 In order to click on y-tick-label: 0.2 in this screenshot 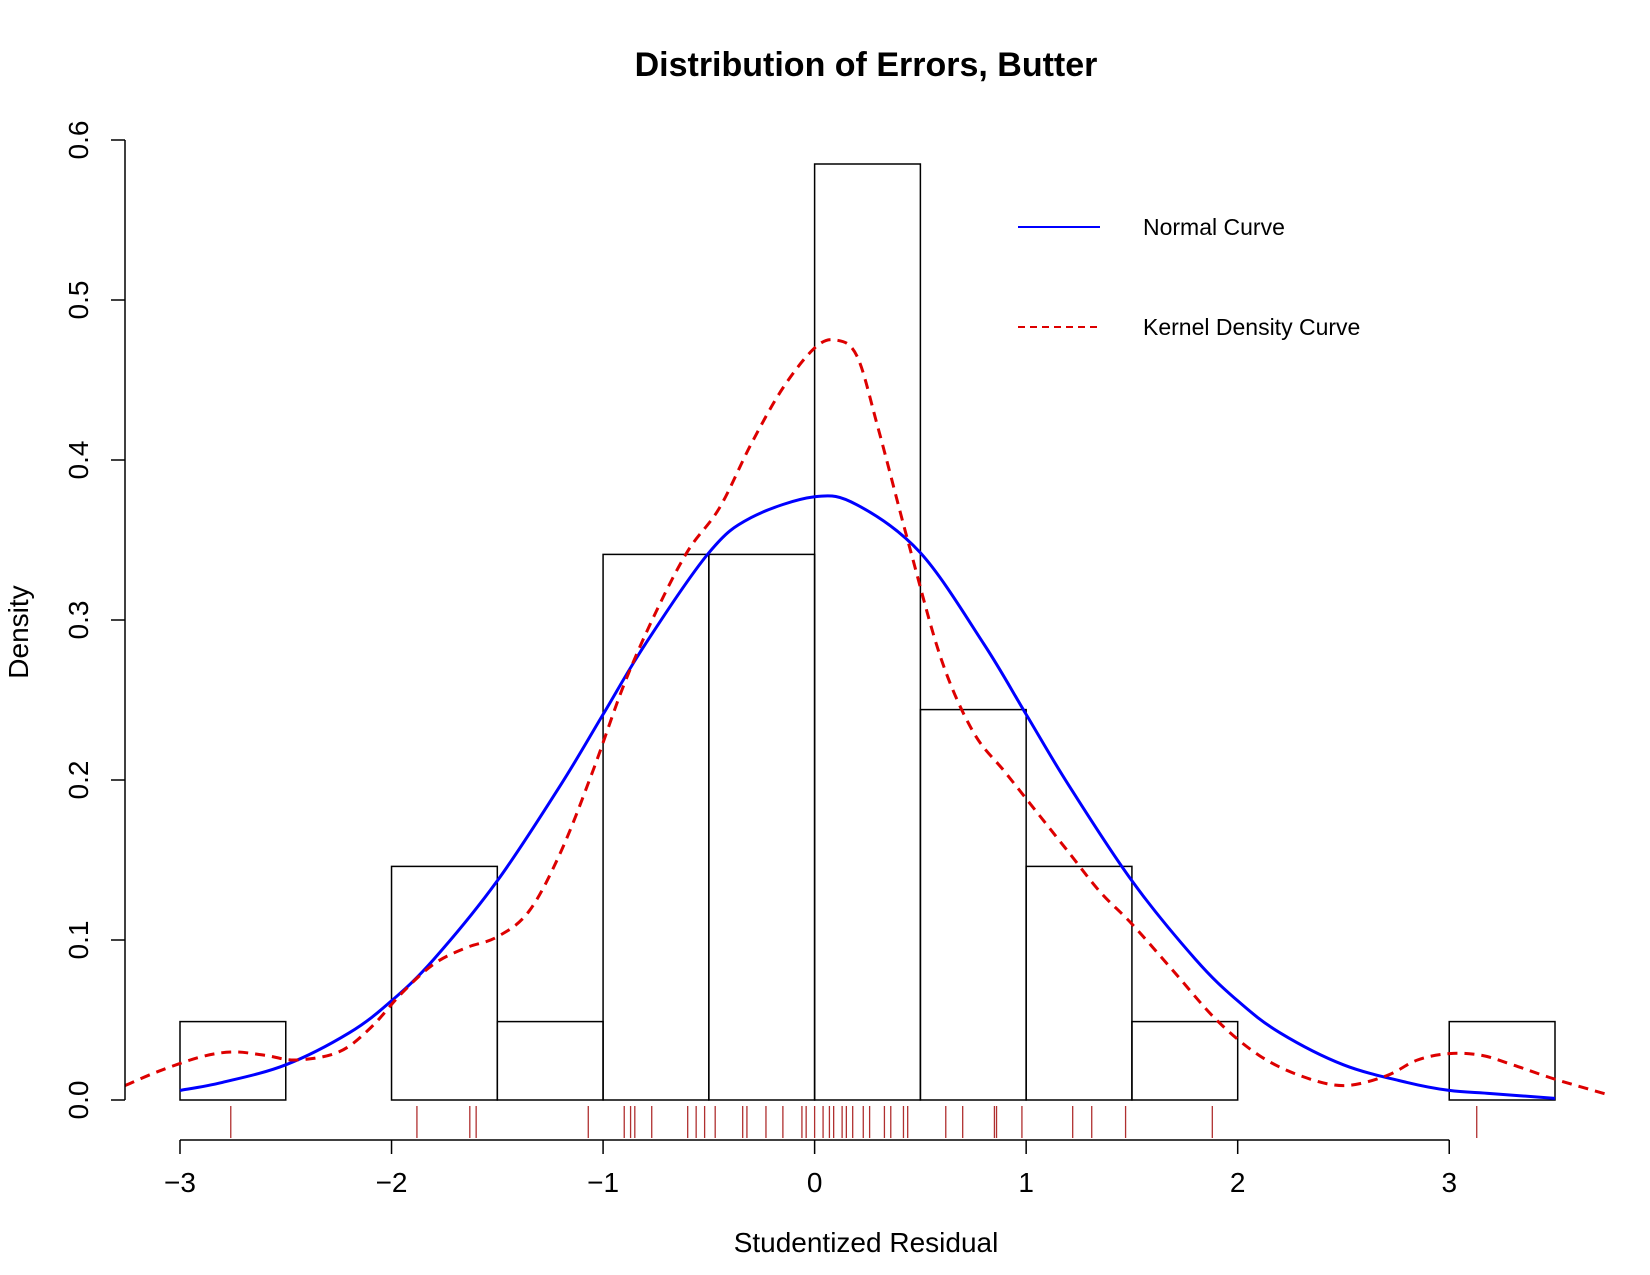, I will do `click(78, 780)`.